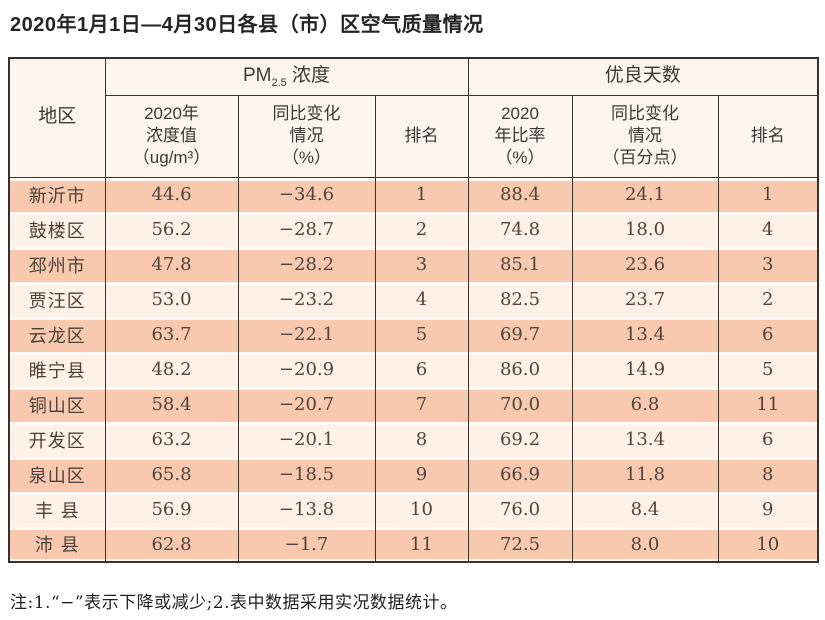 The width and height of the screenshot is (825, 620). Describe the element at coordinates (306, 474) in the screenshot. I see `cell-pm-change: −18.5` at that location.